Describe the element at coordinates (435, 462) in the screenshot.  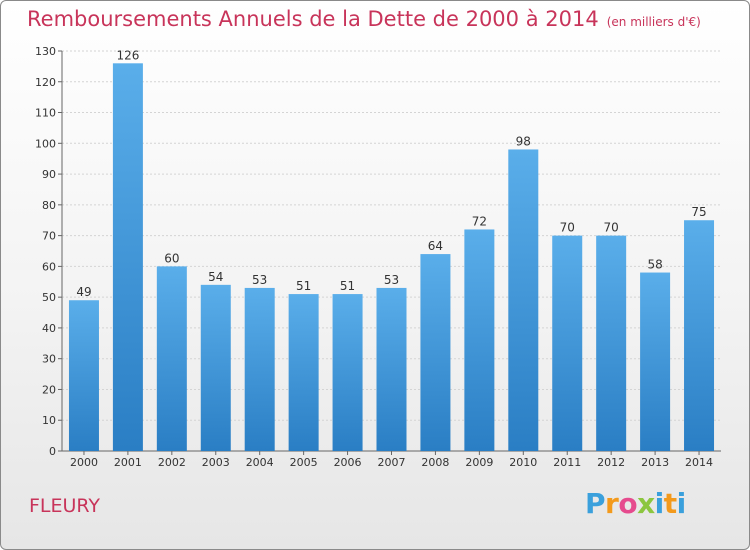
I see `x-tick-label: 2008` at that location.